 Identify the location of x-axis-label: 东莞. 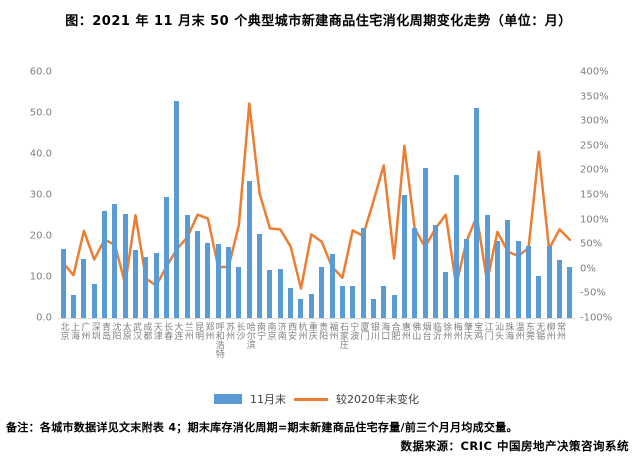
(528, 331).